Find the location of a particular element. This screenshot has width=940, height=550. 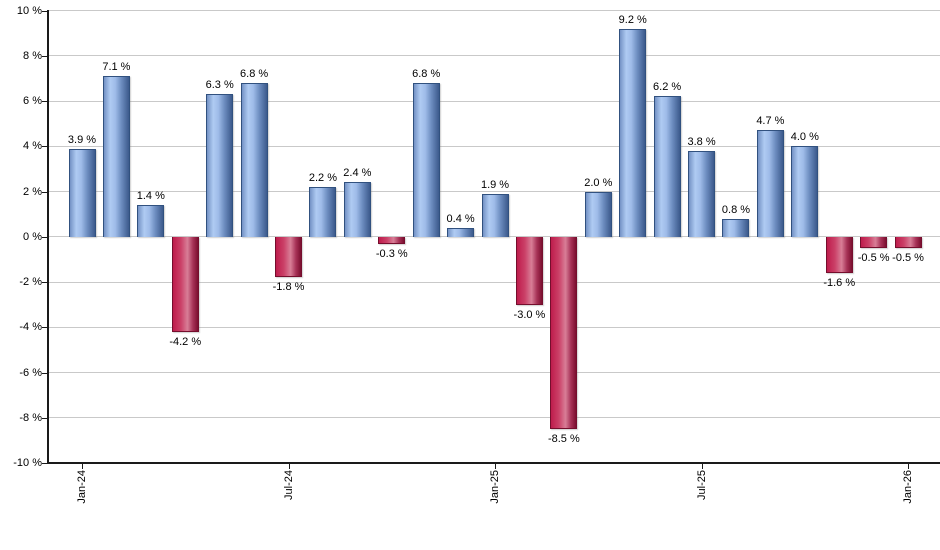

bar-value-label: 0.4 % is located at coordinates (460, 218).